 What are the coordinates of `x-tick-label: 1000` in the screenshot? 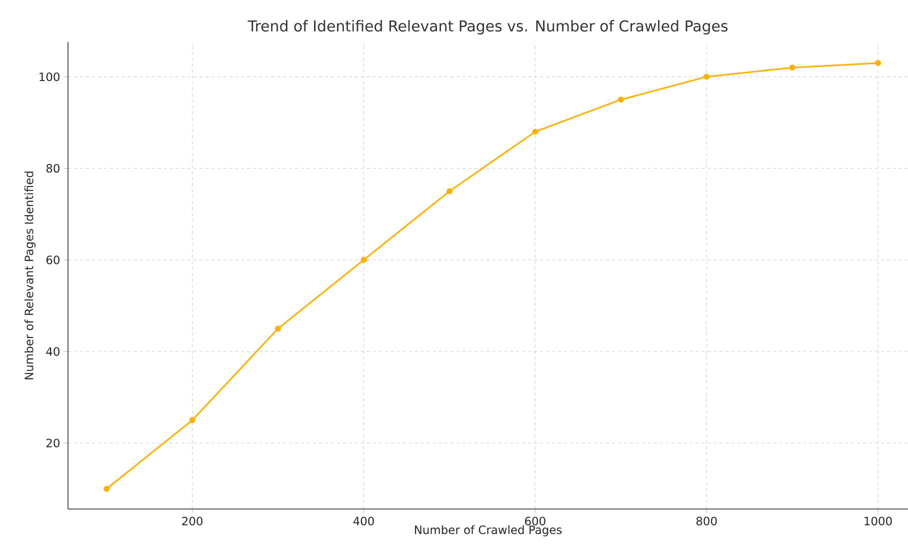 It's located at (878, 521).